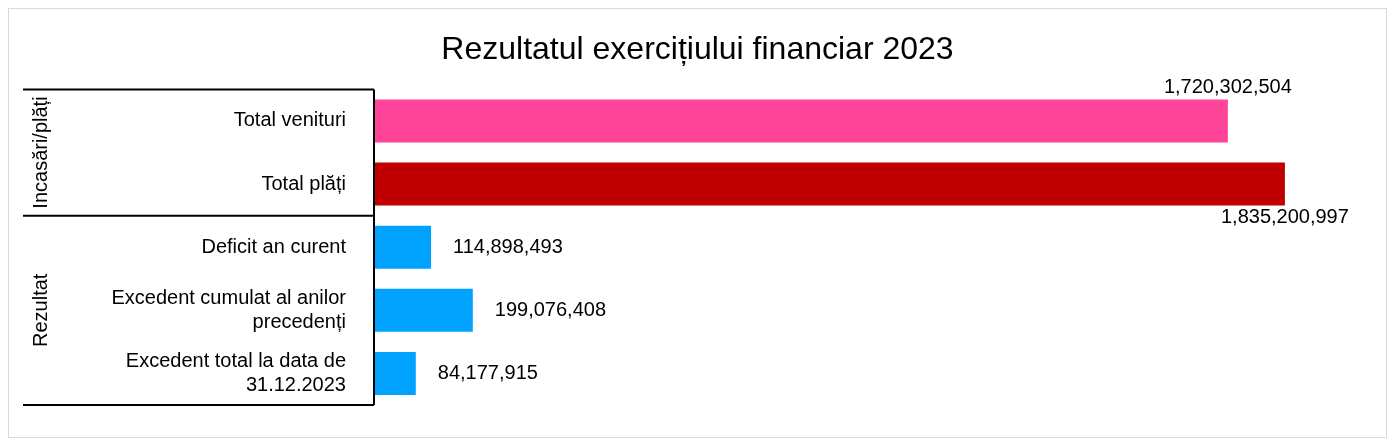  Describe the element at coordinates (697, 48) in the screenshot. I see `chart-title: Rezultatul exercițiului financiar 2023` at that location.